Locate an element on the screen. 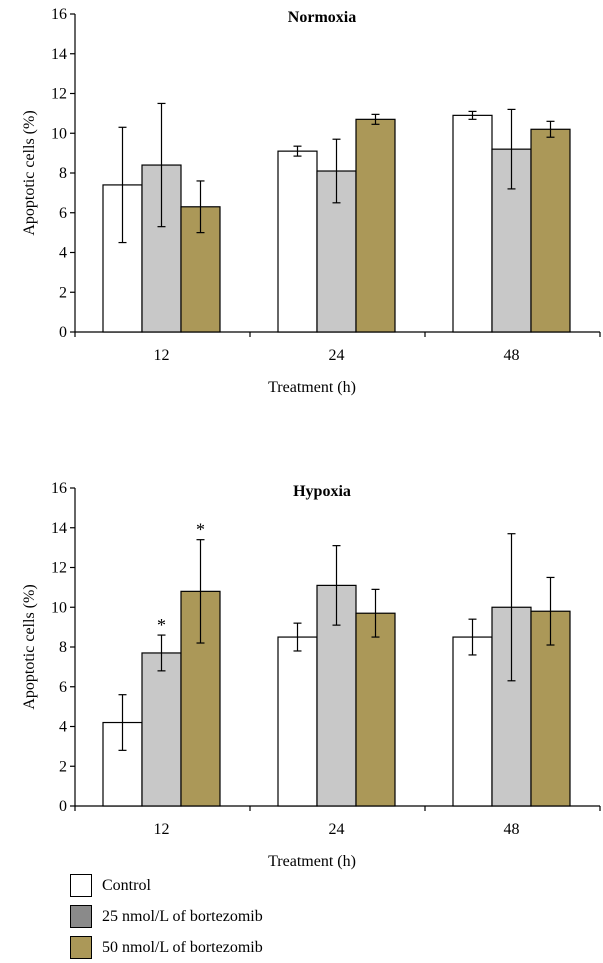  normoxia-category-label: 24 is located at coordinates (337, 355).